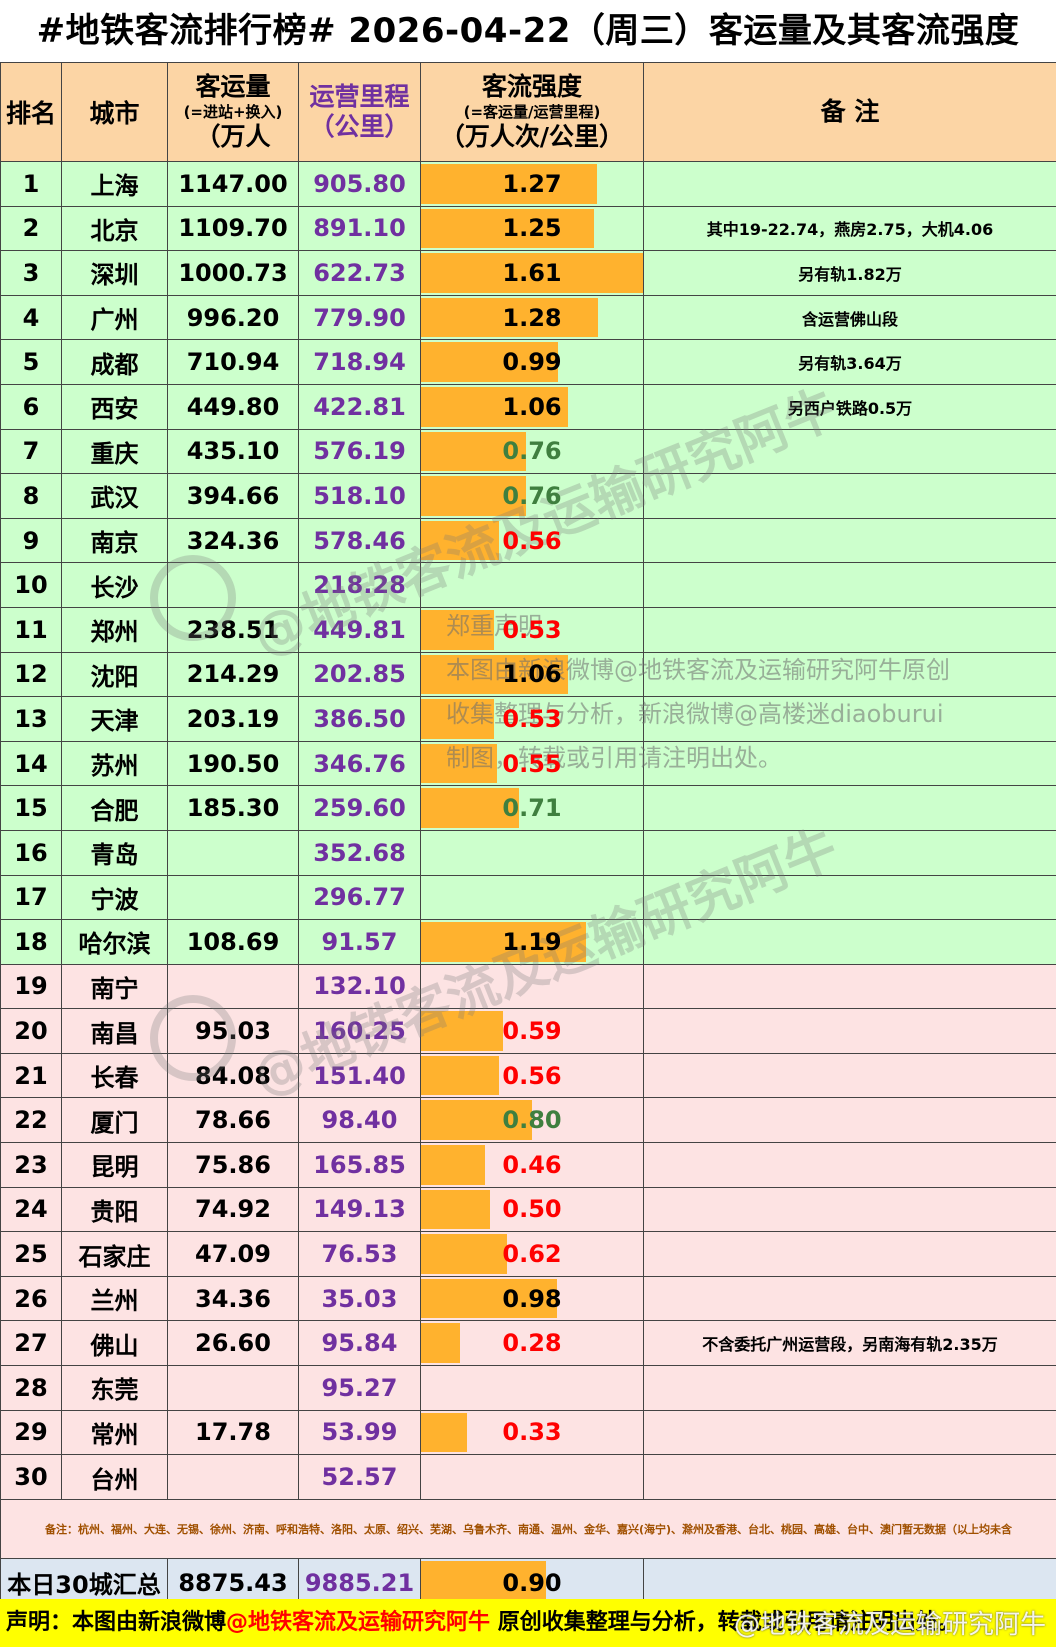 The width and height of the screenshot is (1056, 1647). I want to click on declaration-handle-link: @地铁客流及运输研究阿牛, so click(358, 1622).